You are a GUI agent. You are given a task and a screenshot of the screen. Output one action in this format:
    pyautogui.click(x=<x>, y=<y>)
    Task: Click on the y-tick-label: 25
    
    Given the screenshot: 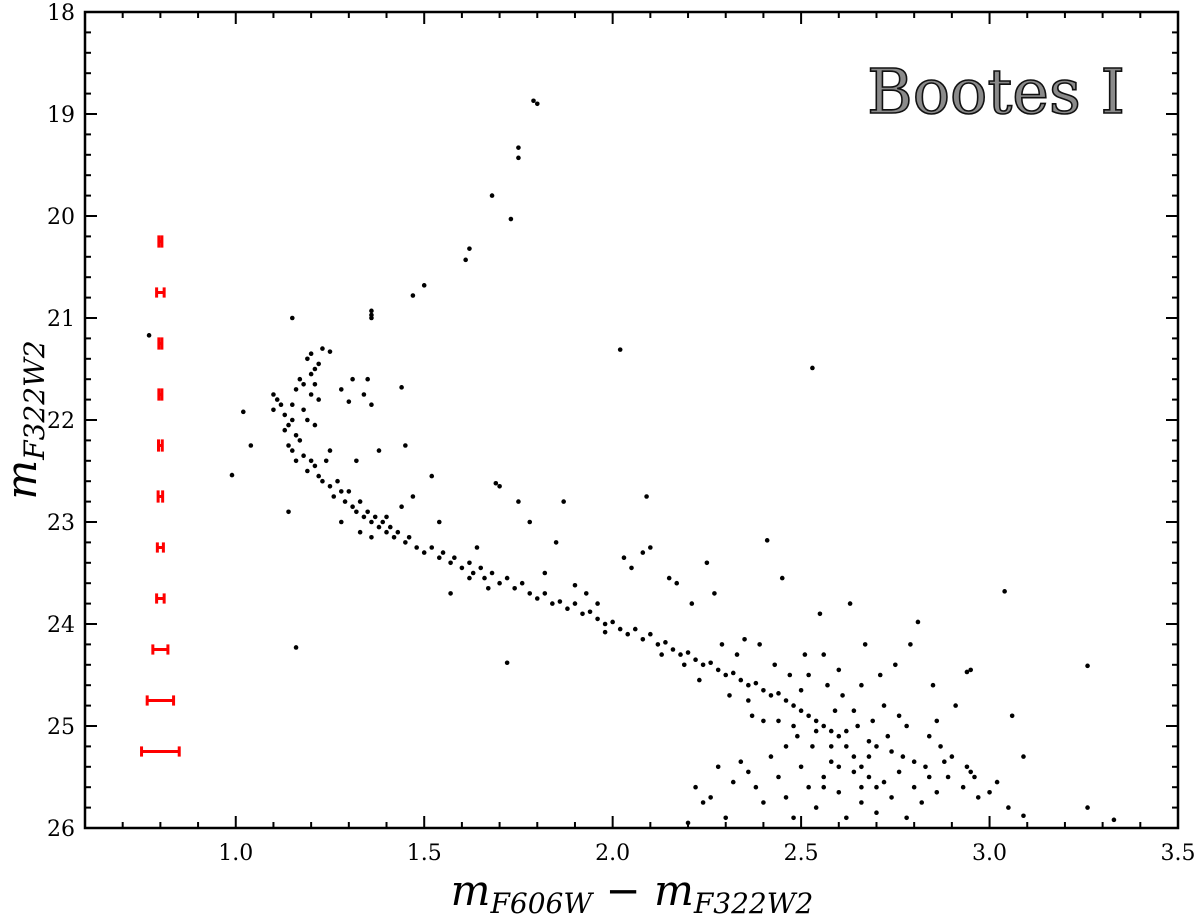 What is the action you would take?
    pyautogui.click(x=61, y=727)
    